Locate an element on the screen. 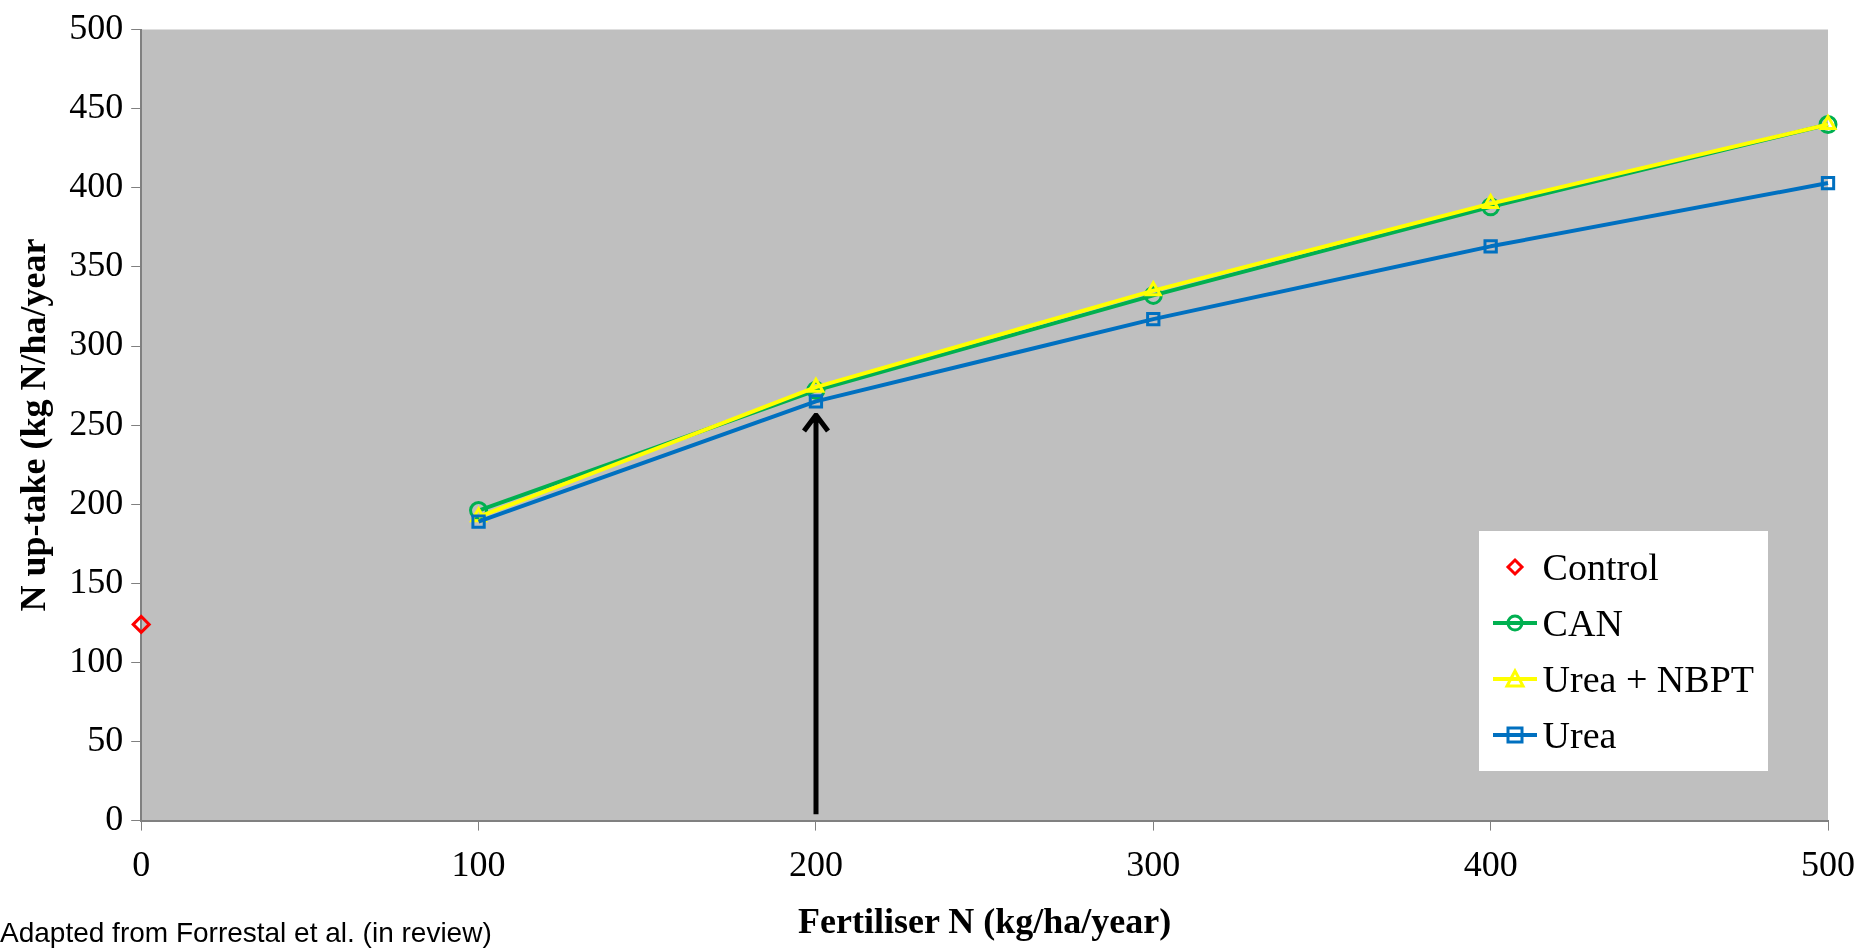  x-tick-label: 400 is located at coordinates (1490, 863).